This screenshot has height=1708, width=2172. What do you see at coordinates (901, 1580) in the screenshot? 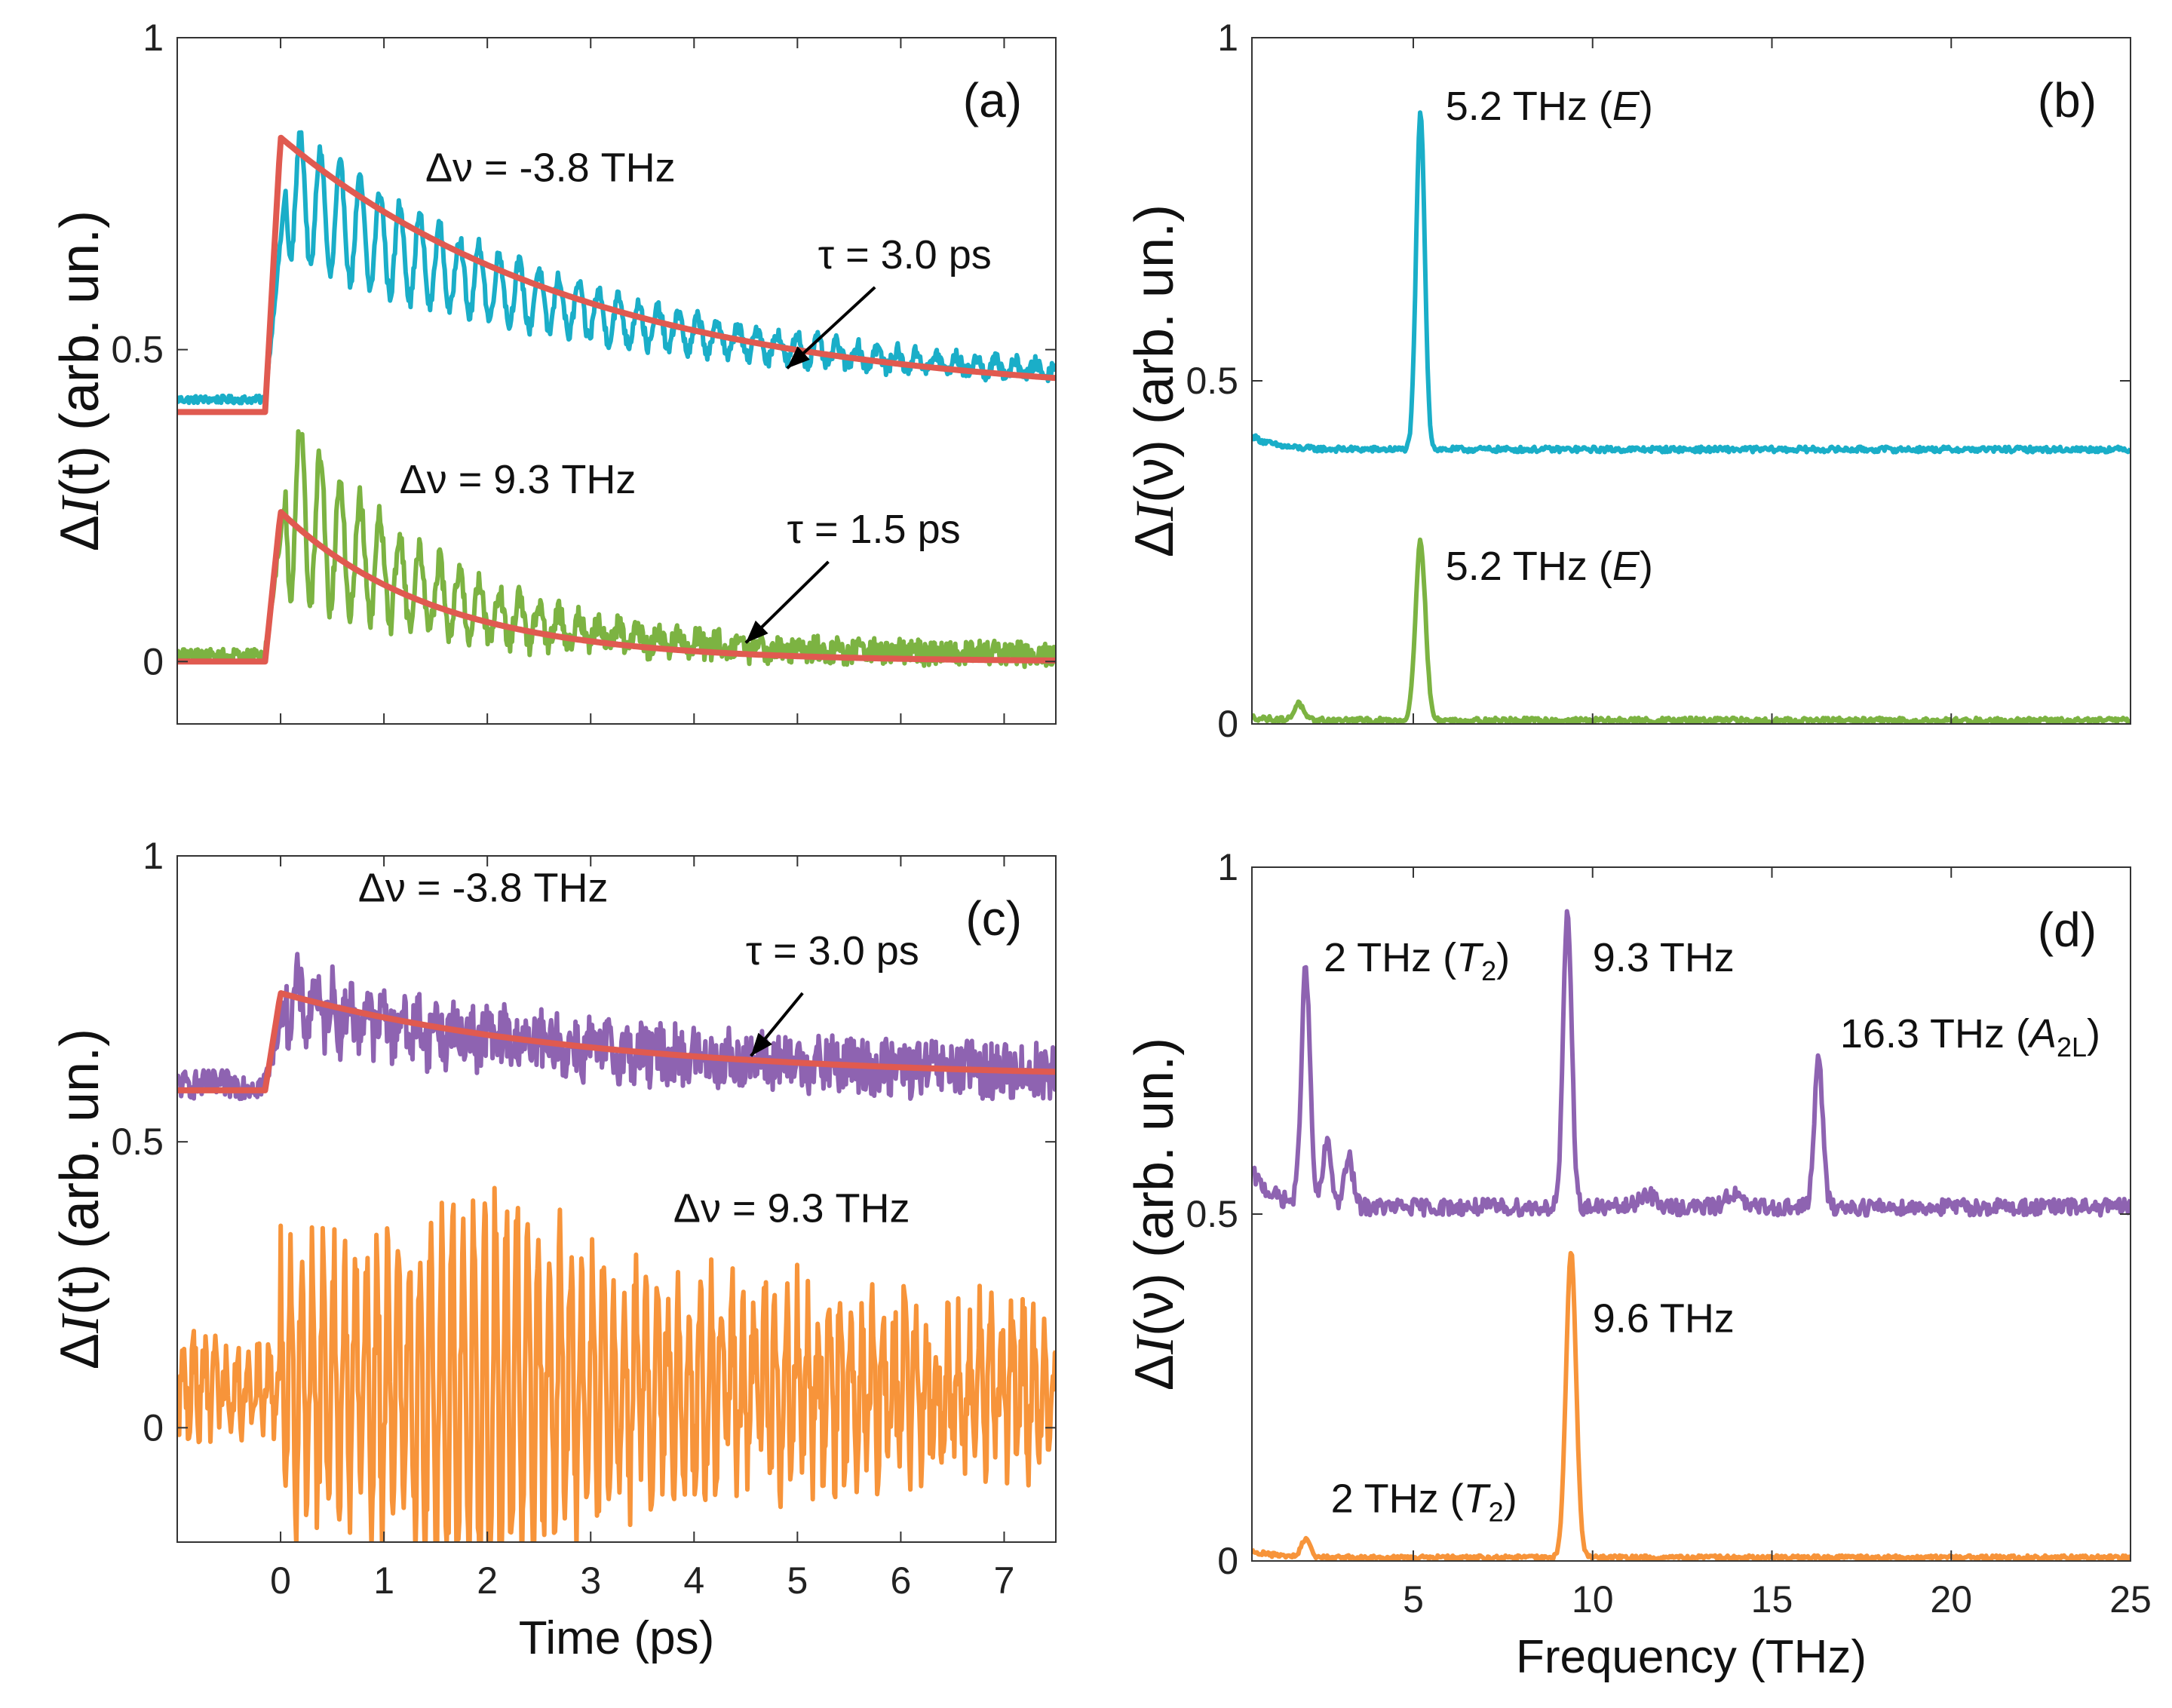
I see `xtick-label-c-6: 6` at bounding box center [901, 1580].